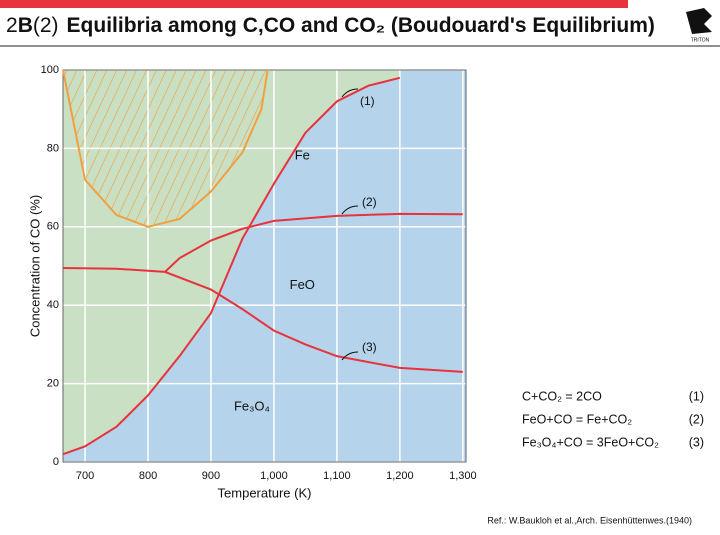  I want to click on equation: Fe₃O₄+CO = 3FeO+CO₂, so click(590, 442).